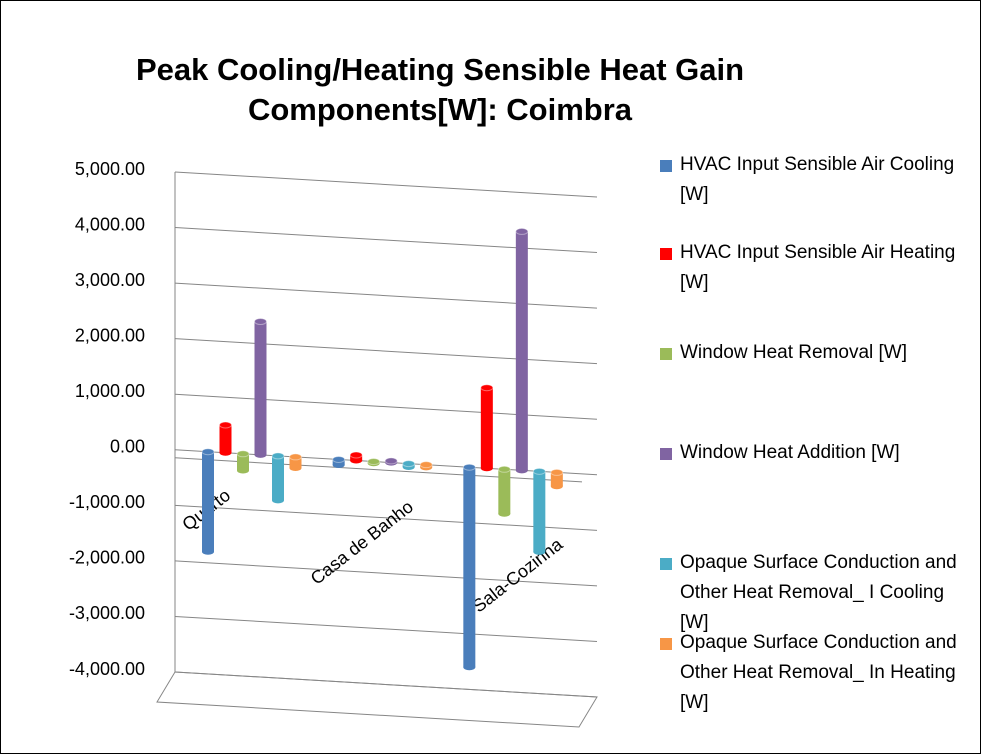 This screenshot has height=754, width=981. What do you see at coordinates (110, 391) in the screenshot?
I see `y-tick-label: 1,000.00` at bounding box center [110, 391].